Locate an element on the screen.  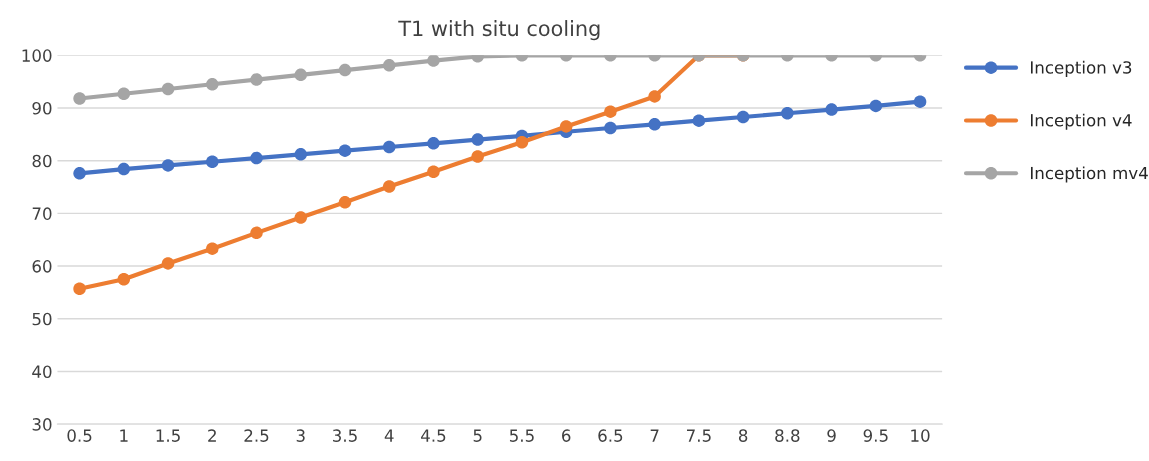
y-tick-label: 100 is located at coordinates (37, 55).